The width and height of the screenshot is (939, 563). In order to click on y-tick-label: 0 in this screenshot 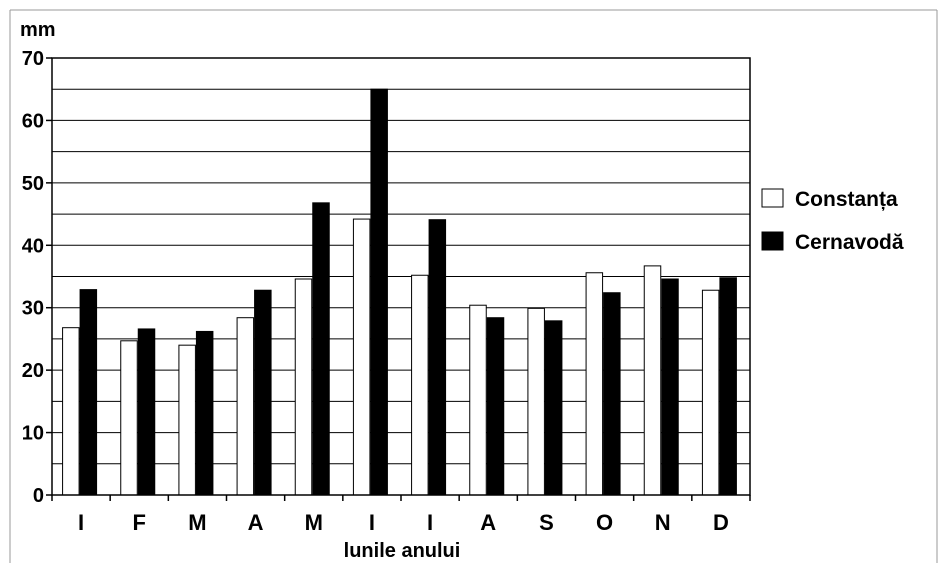, I will do `click(38, 496)`.